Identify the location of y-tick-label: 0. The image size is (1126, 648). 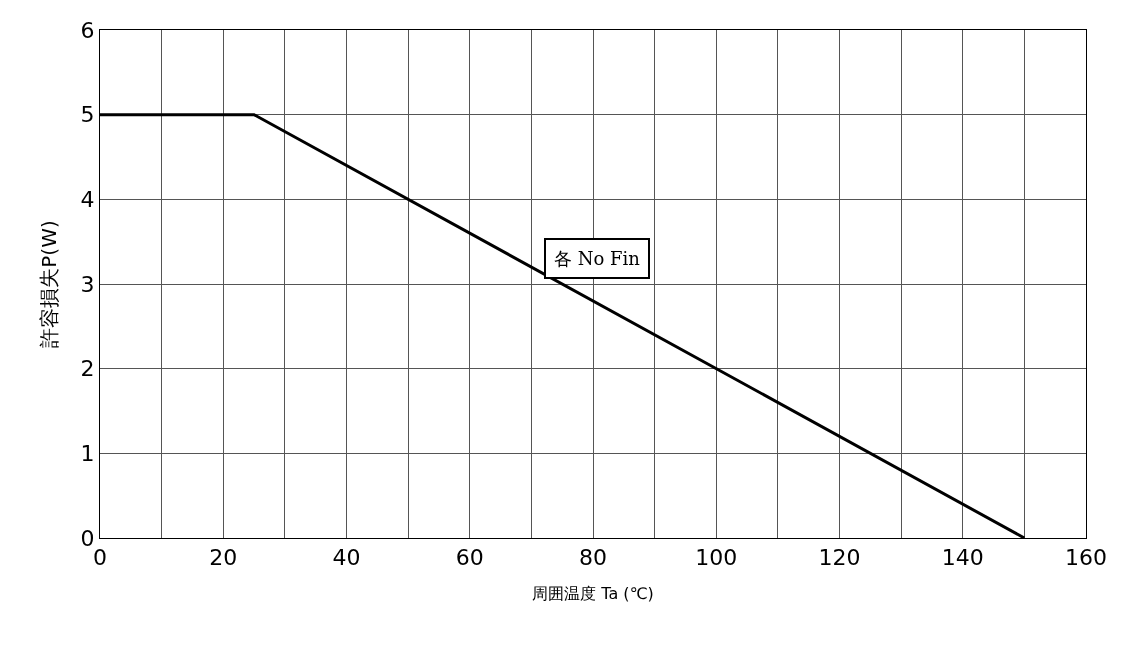
(87, 538).